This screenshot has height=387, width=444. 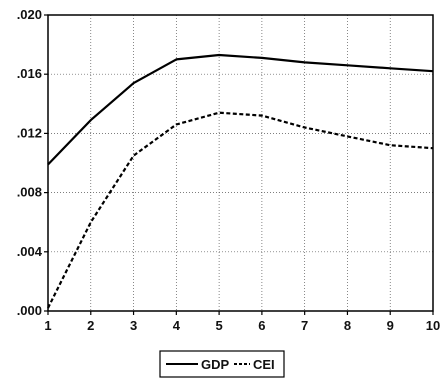 I want to click on x-tick-label: 5, so click(x=218, y=325).